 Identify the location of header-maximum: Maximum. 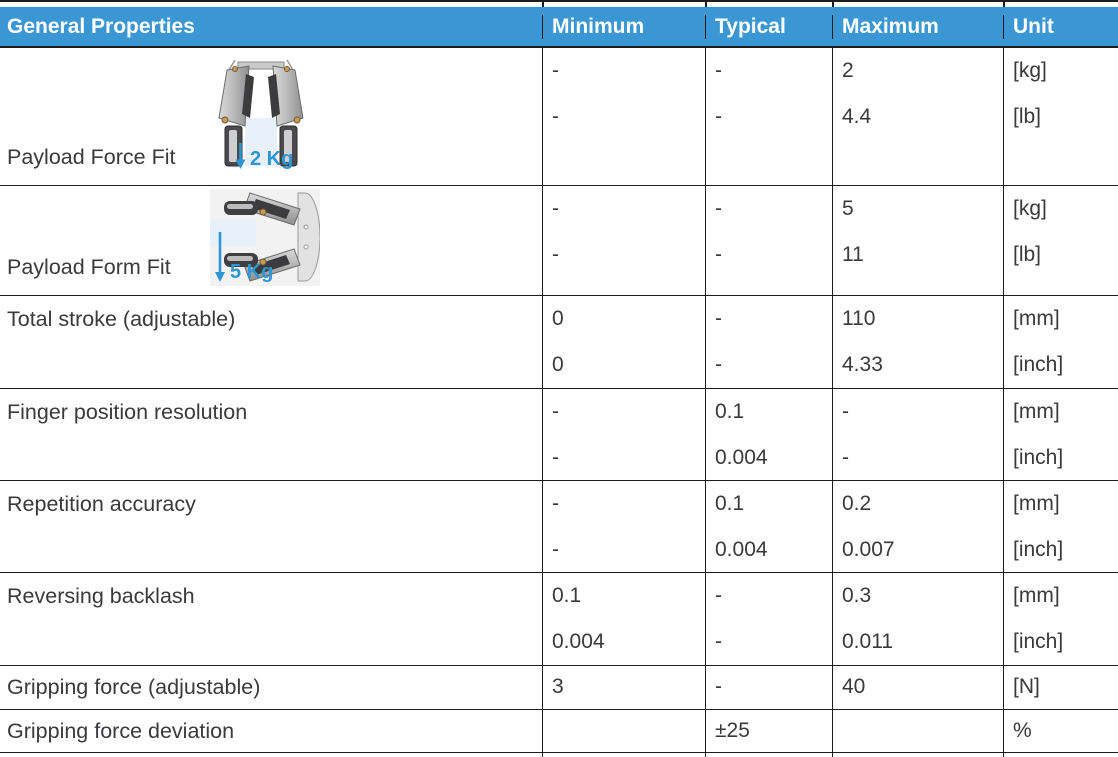
(917, 26).